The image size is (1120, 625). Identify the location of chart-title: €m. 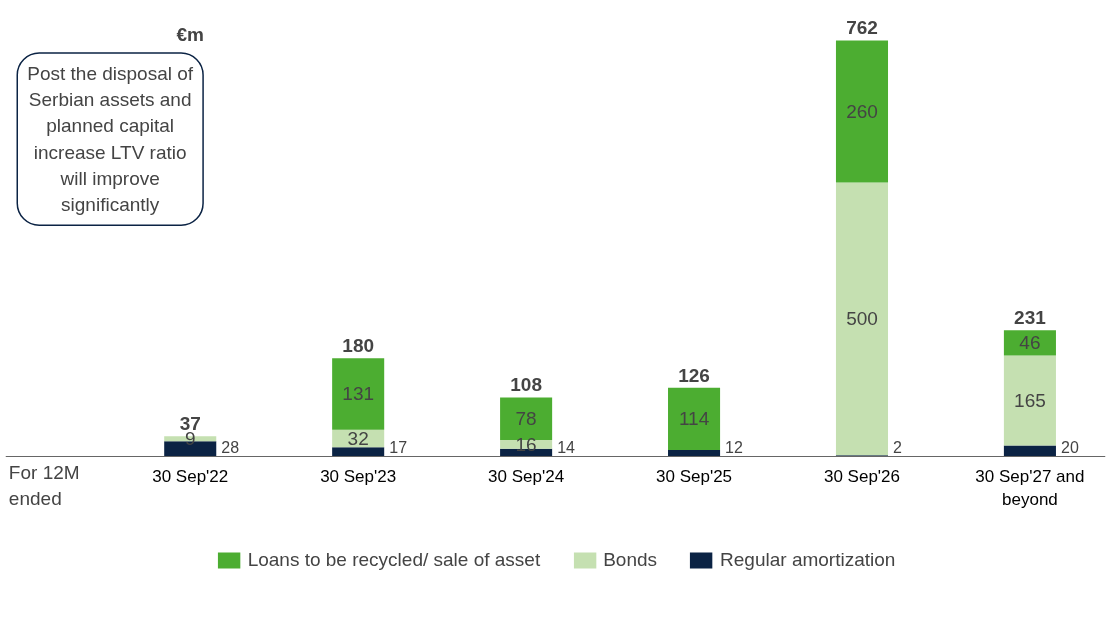
(190, 34).